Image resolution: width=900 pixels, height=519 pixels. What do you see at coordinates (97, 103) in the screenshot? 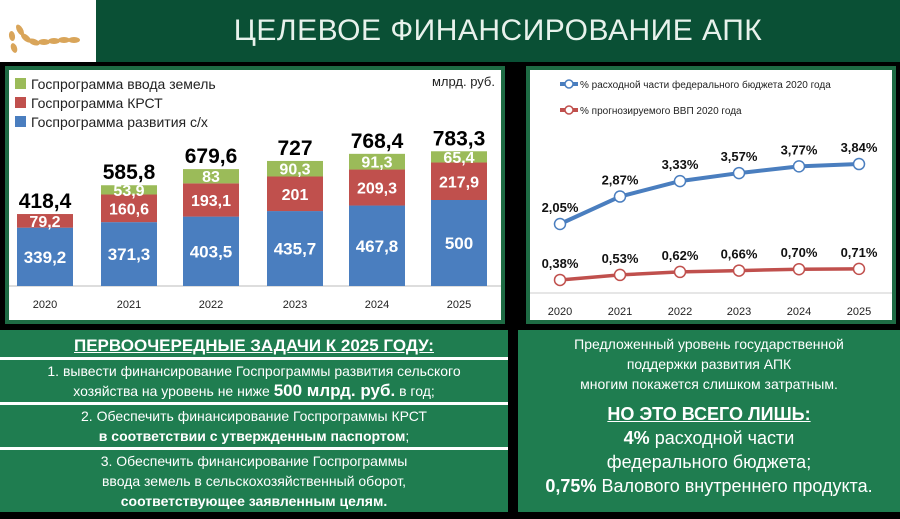
I see `legend-label: Госпрограмма КРСТ` at bounding box center [97, 103].